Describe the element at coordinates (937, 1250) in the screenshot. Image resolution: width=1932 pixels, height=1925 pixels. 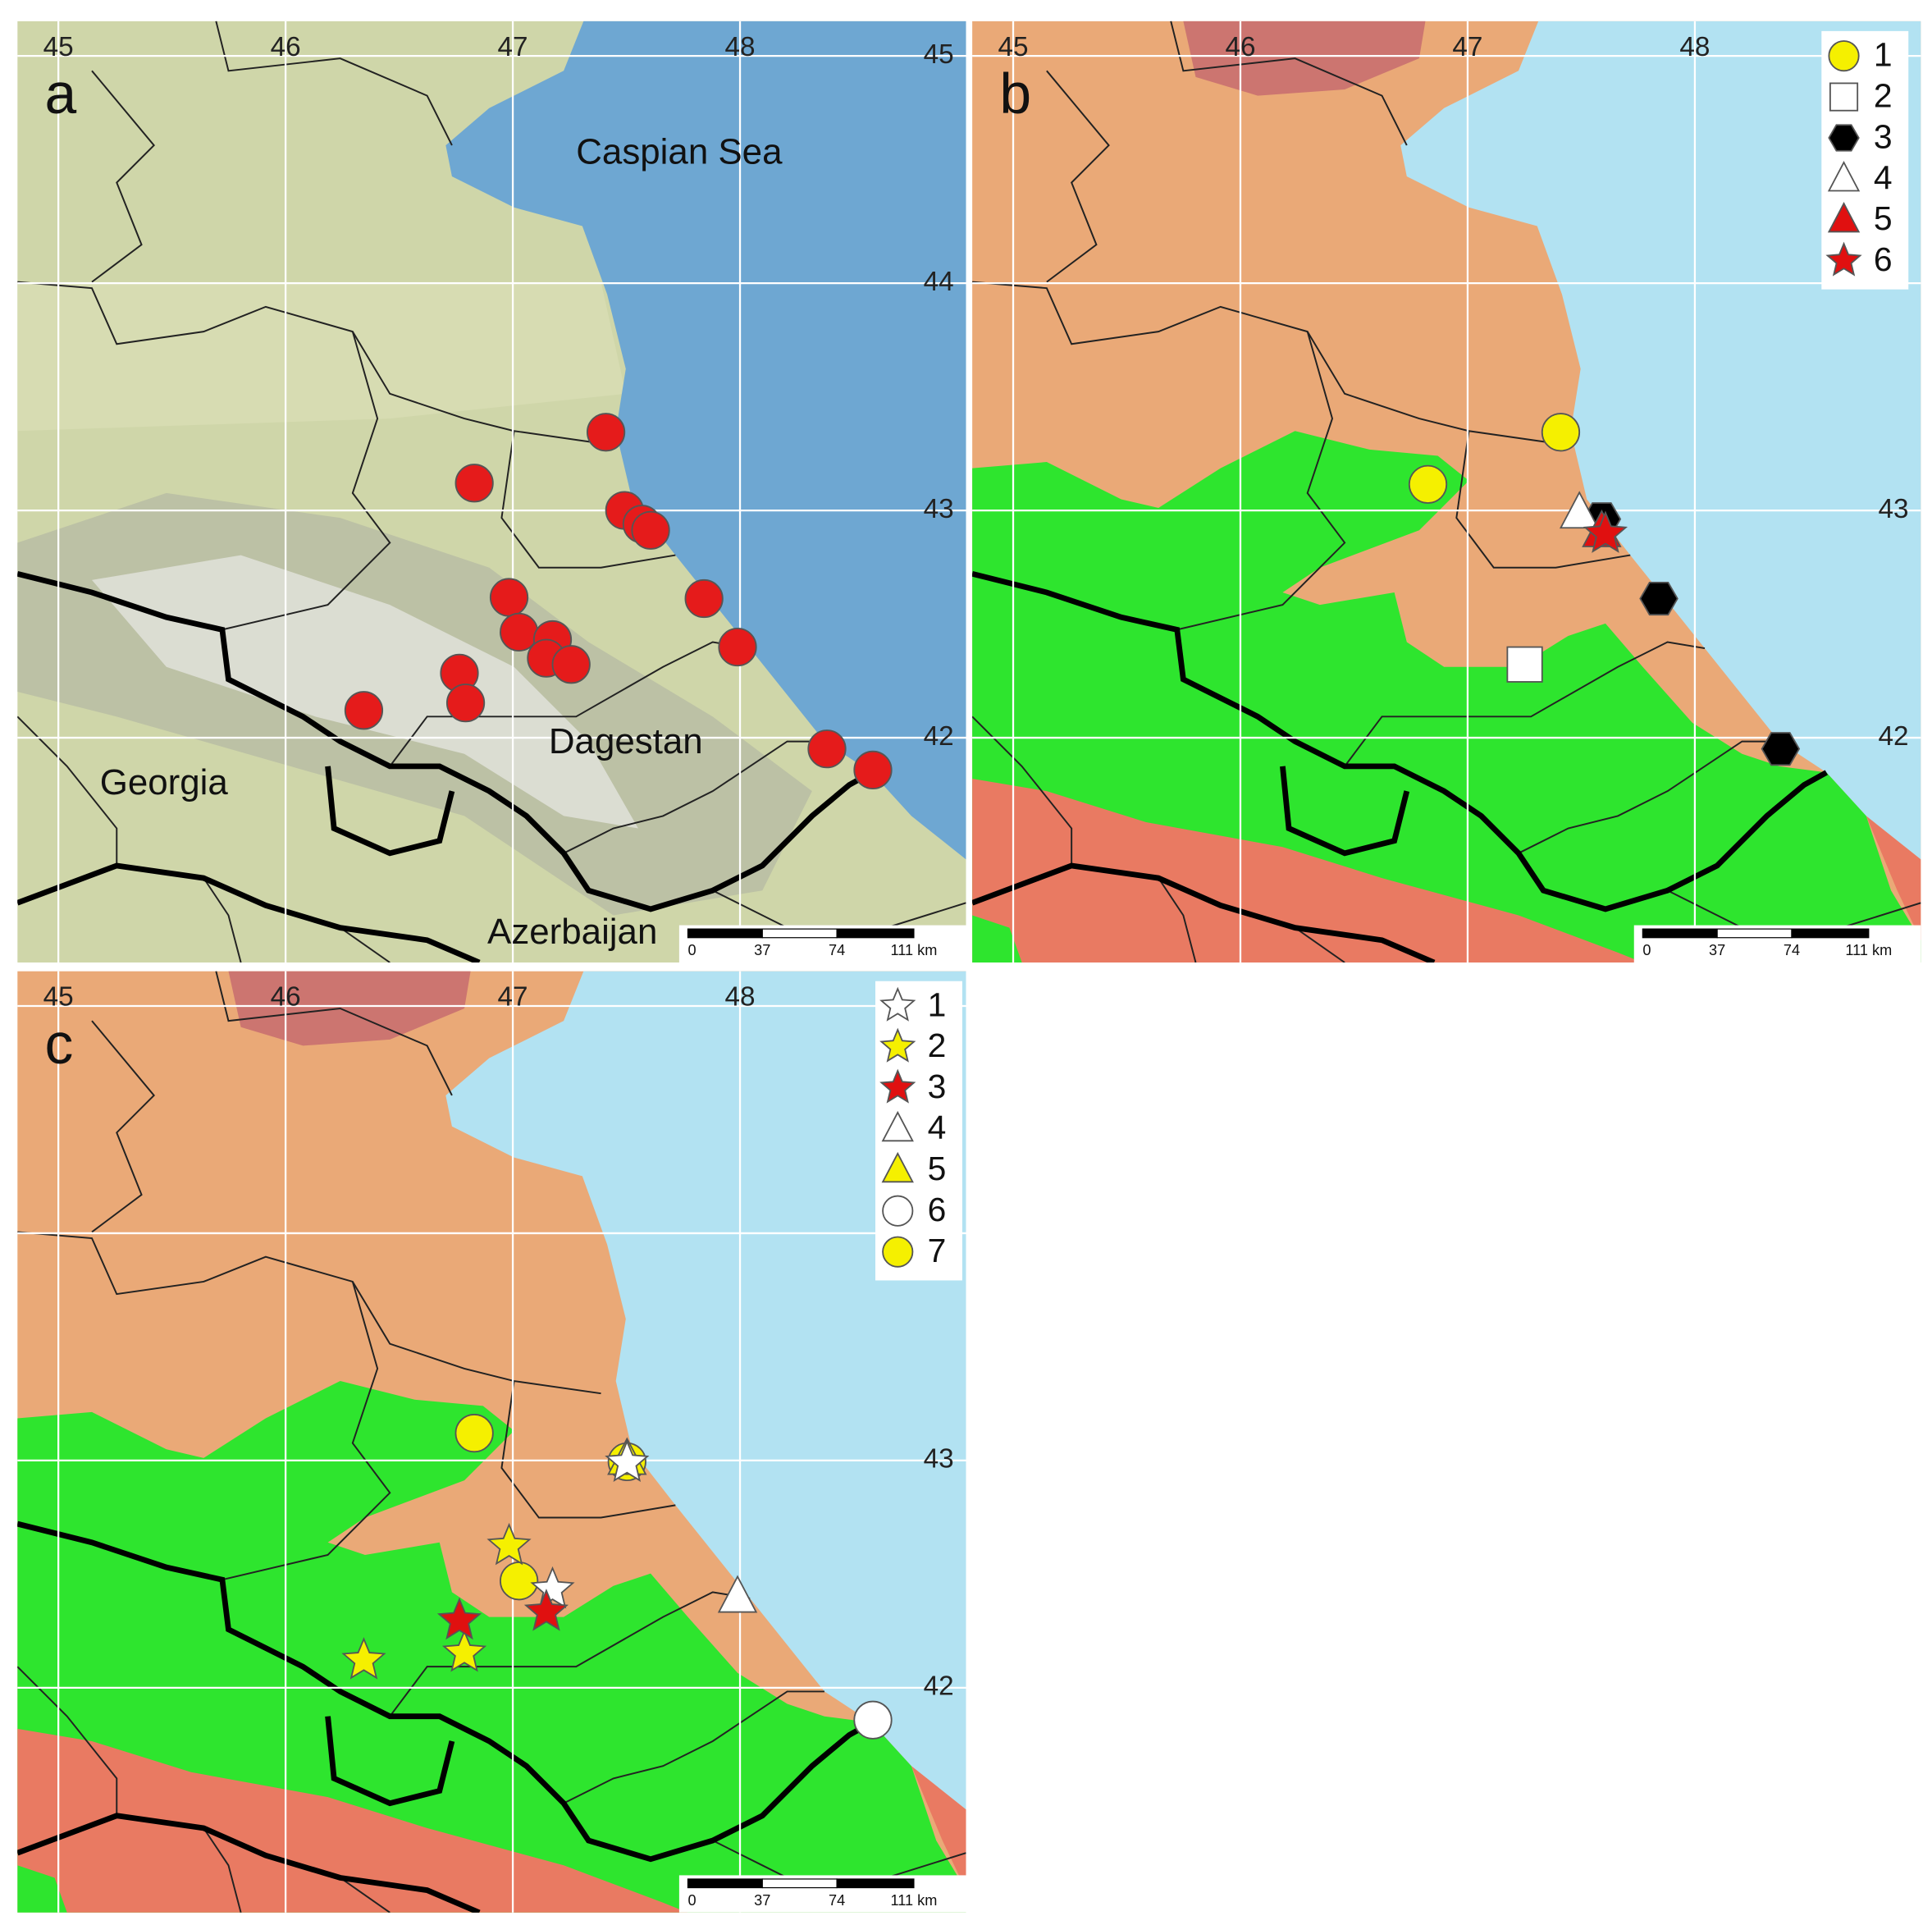
I see `legend-label: 7` at that location.